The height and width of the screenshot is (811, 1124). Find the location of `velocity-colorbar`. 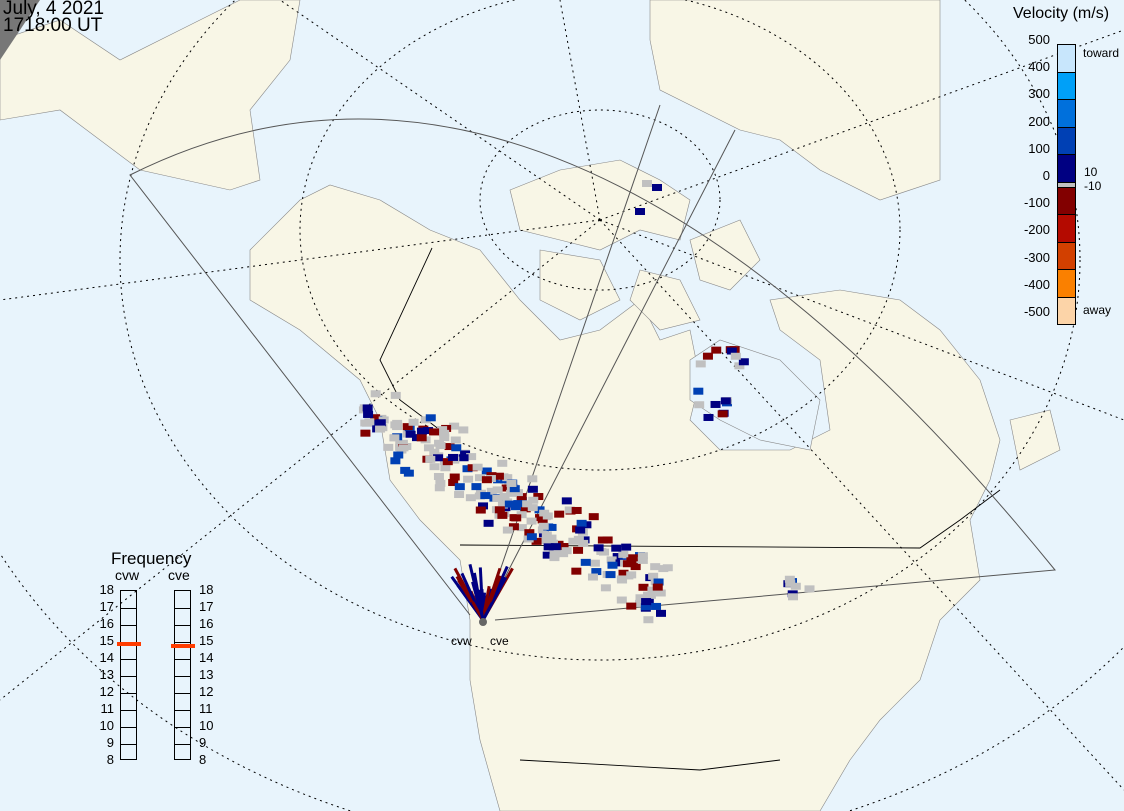

velocity-colorbar is located at coordinates (1066, 184).